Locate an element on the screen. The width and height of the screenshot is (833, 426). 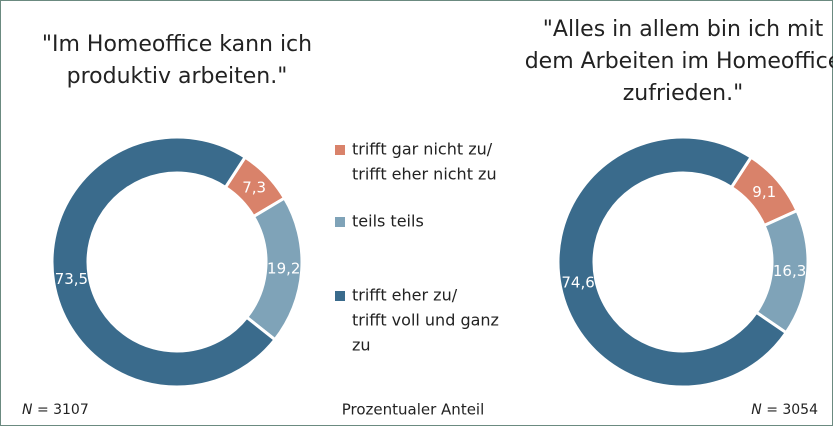
legend-label: zu is located at coordinates (361, 345).